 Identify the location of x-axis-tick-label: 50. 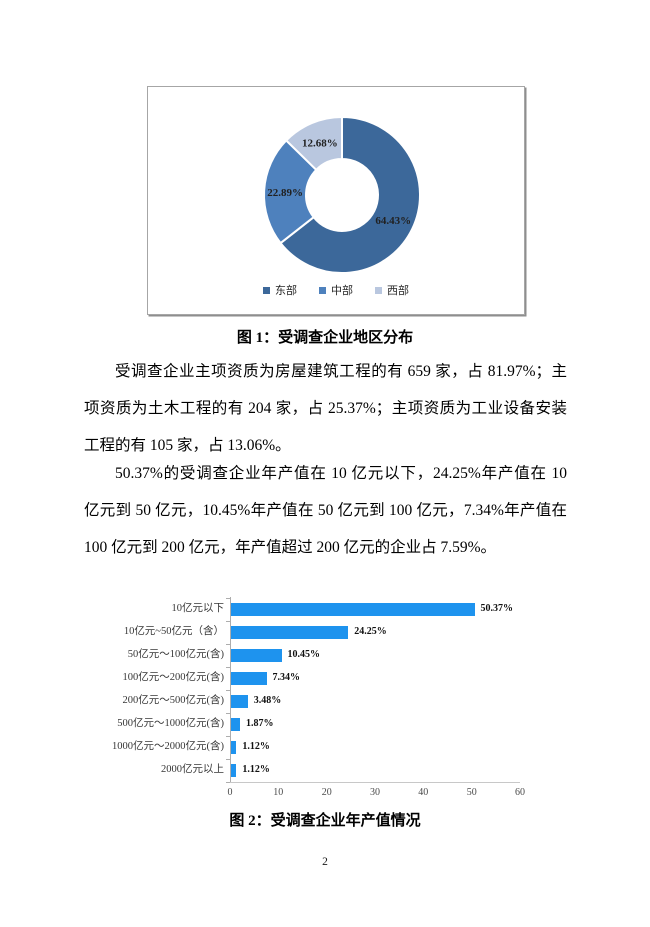
(471, 792).